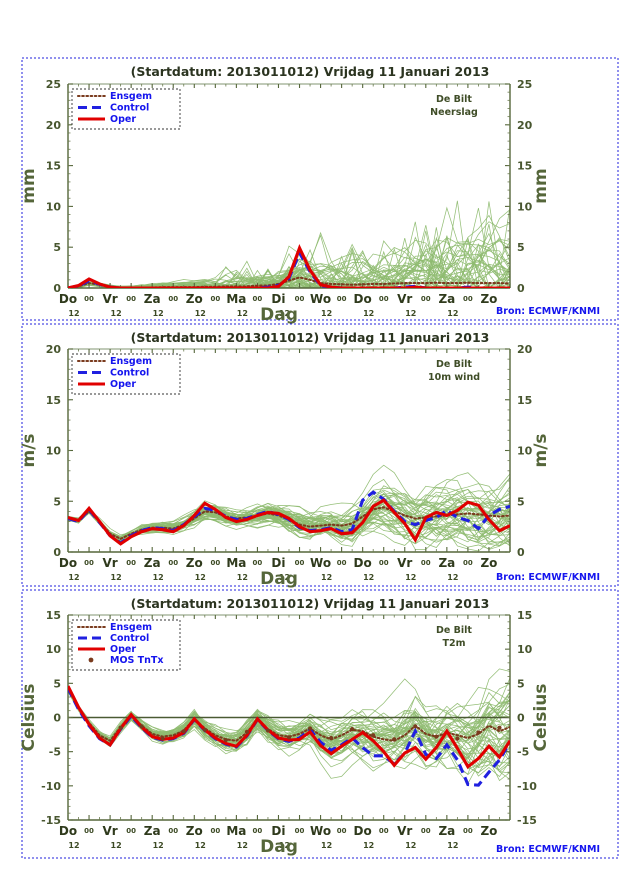 This screenshot has width=640, height=880. I want to click on y-axis-title: m/s, so click(29, 450).